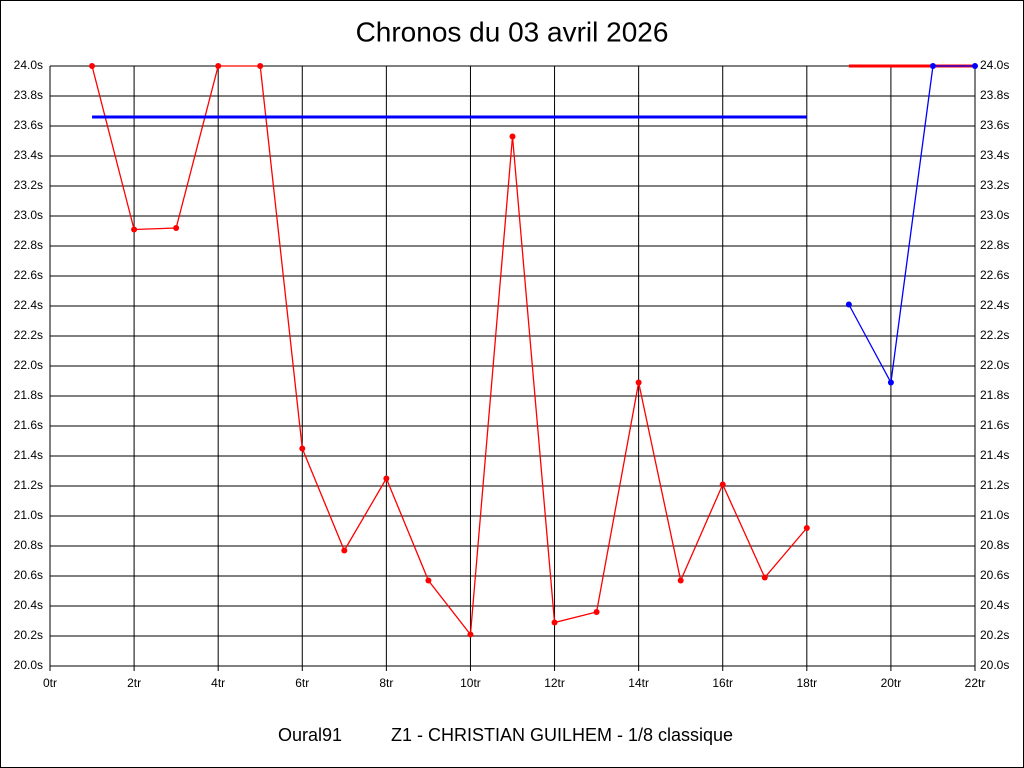 The image size is (1024, 768). I want to click on y-tick-label-right: 23.4s, so click(994, 155).